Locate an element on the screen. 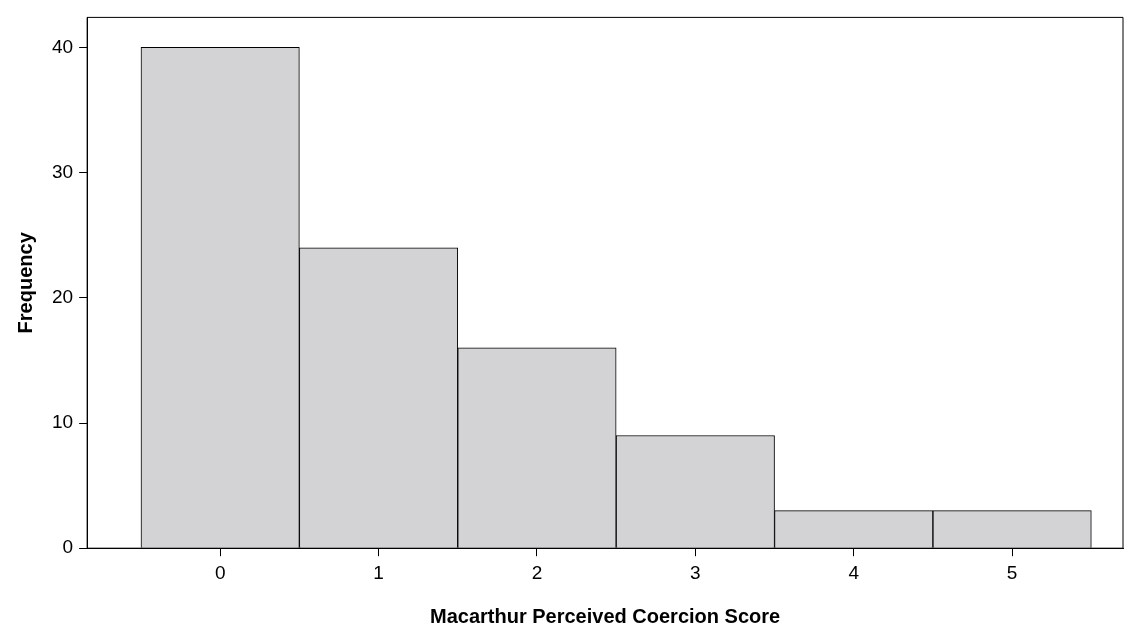 The height and width of the screenshot is (641, 1134). x-axis-title: Macarthur Perceived Coercion Score is located at coordinates (605, 615).